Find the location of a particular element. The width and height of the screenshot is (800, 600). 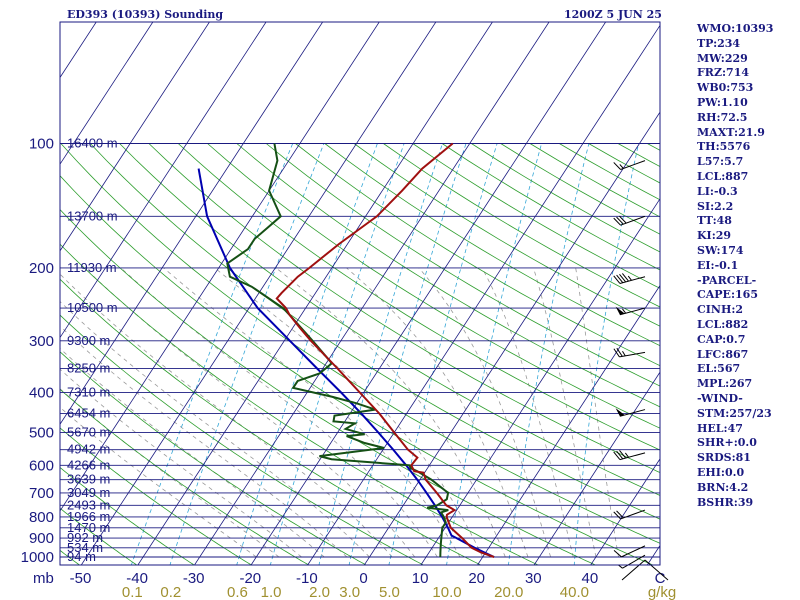

temperature-tick-label: 0 is located at coordinates (363, 578).